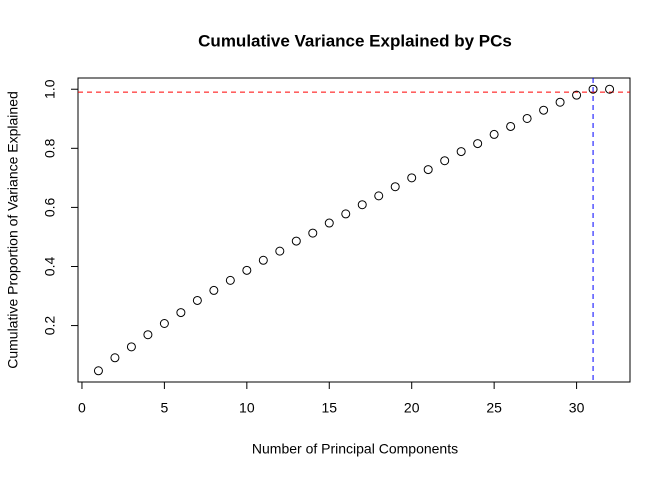 The height and width of the screenshot is (480, 672). What do you see at coordinates (50, 267) in the screenshot?
I see `y-tick-label: 0.4` at bounding box center [50, 267].